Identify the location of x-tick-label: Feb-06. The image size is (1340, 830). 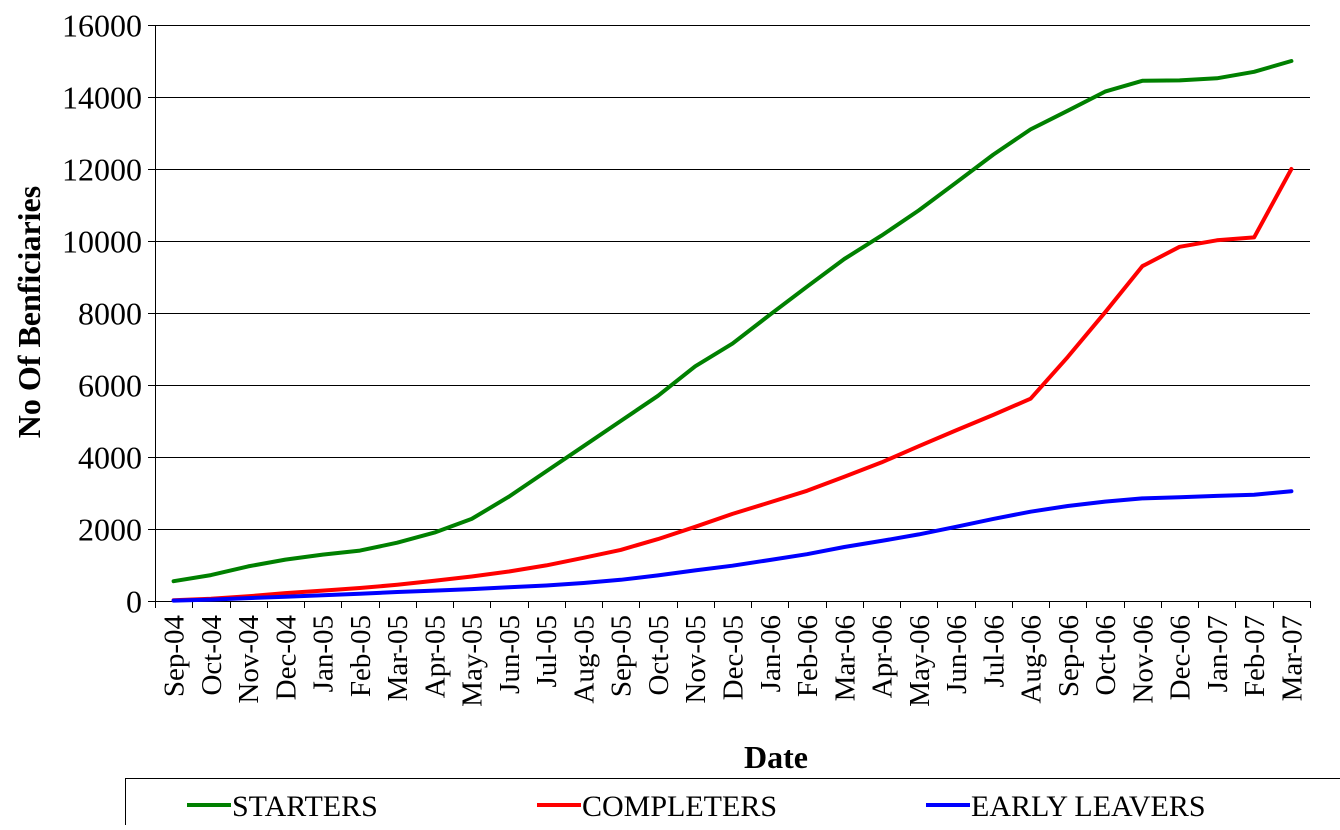
(808, 656).